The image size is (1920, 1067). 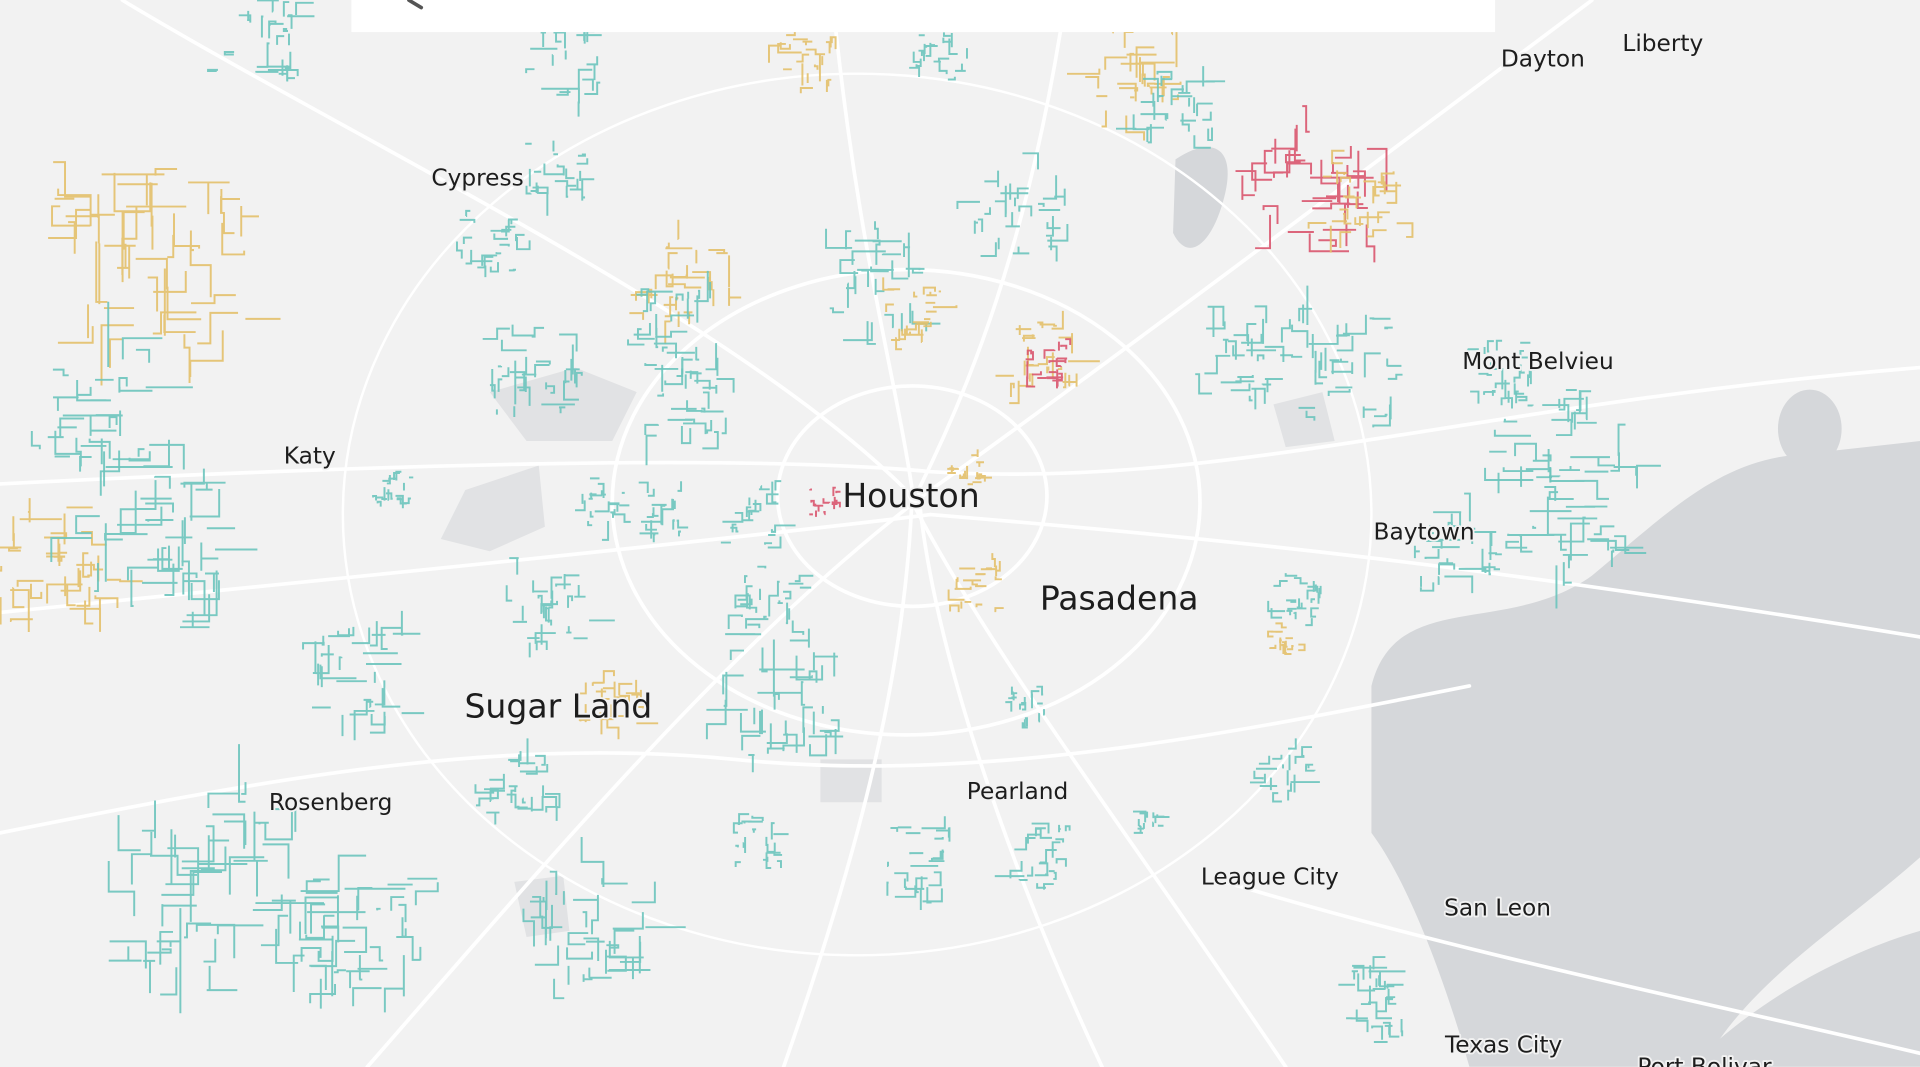 What do you see at coordinates (1704, 1060) in the screenshot?
I see `place-label: Port Bolivar` at bounding box center [1704, 1060].